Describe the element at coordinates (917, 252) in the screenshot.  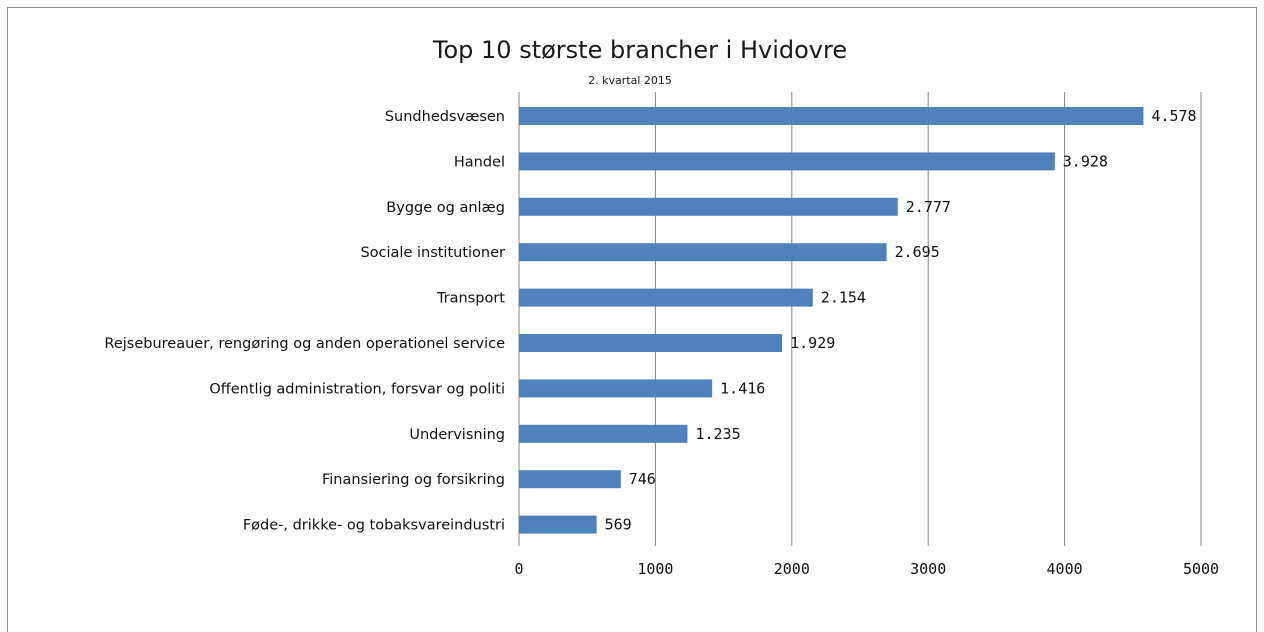
I see `data-label: 2.695` at that location.